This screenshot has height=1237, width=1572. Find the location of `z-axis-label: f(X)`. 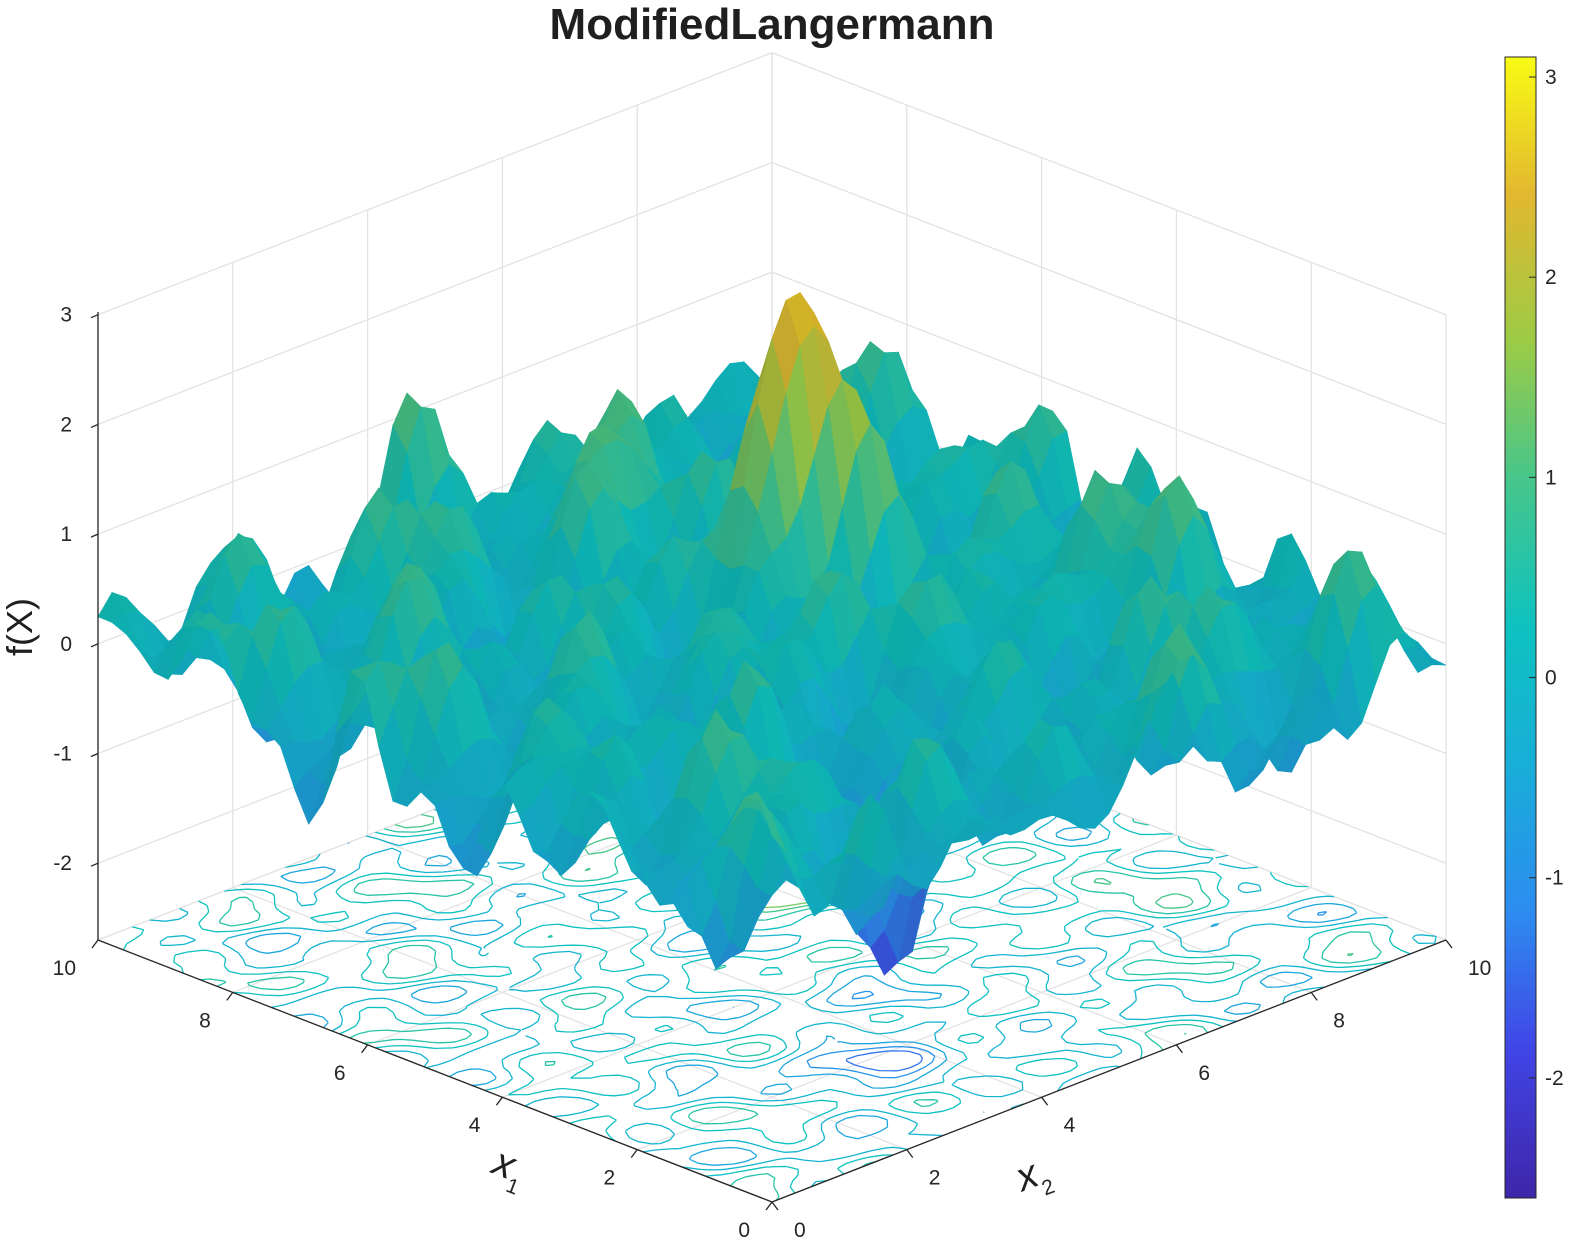

z-axis-label: f(X) is located at coordinates (20, 627).